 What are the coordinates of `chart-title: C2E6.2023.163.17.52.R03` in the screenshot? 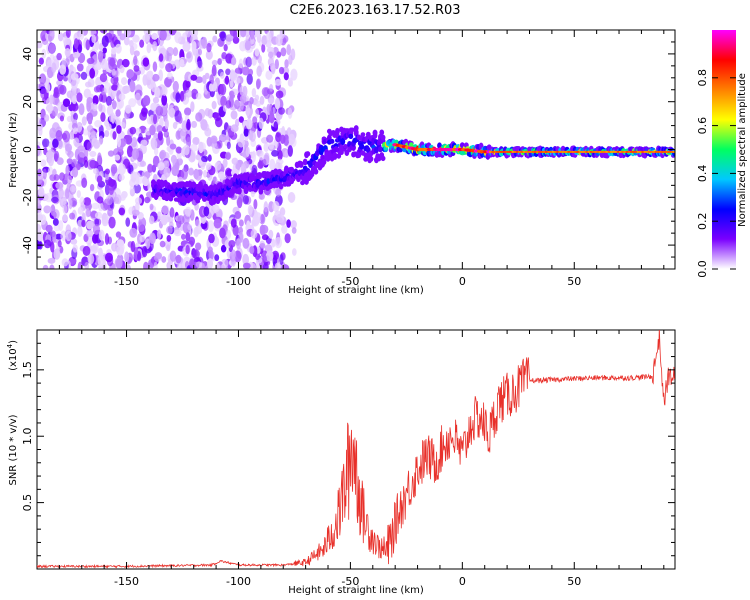 It's located at (374, 10).